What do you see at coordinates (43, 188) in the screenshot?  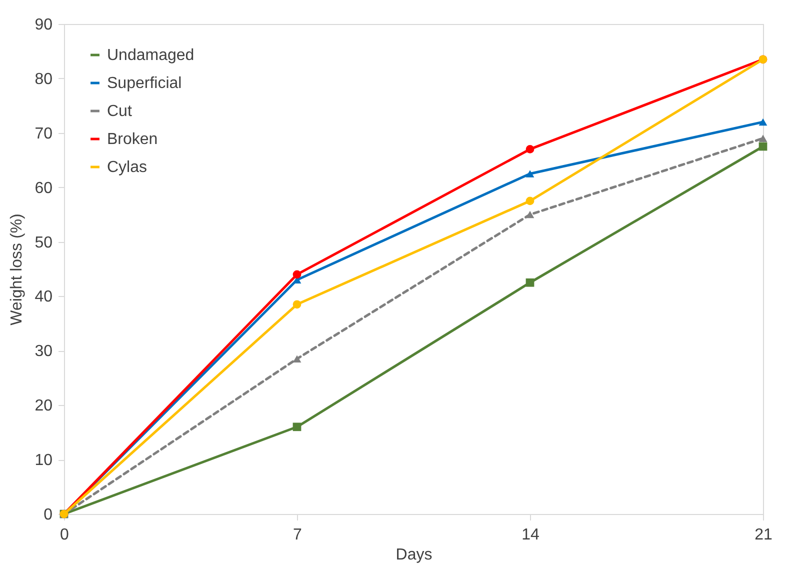 I see `y-tick-label: 60` at bounding box center [43, 188].